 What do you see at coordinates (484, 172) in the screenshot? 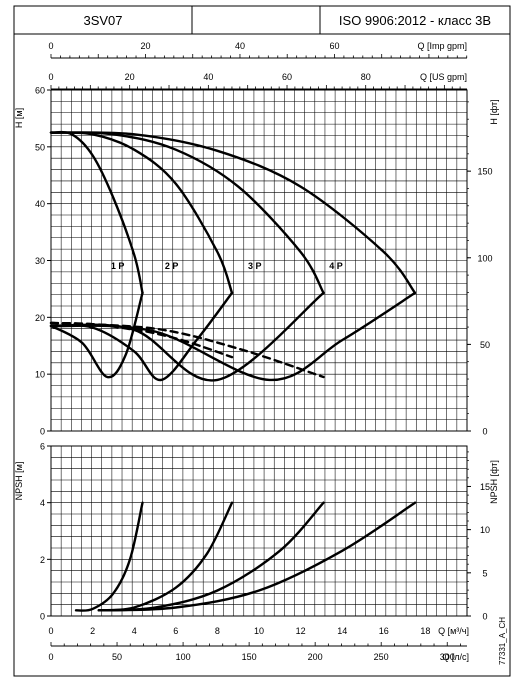
I see `y-right-tick-label: 150` at bounding box center [484, 172].